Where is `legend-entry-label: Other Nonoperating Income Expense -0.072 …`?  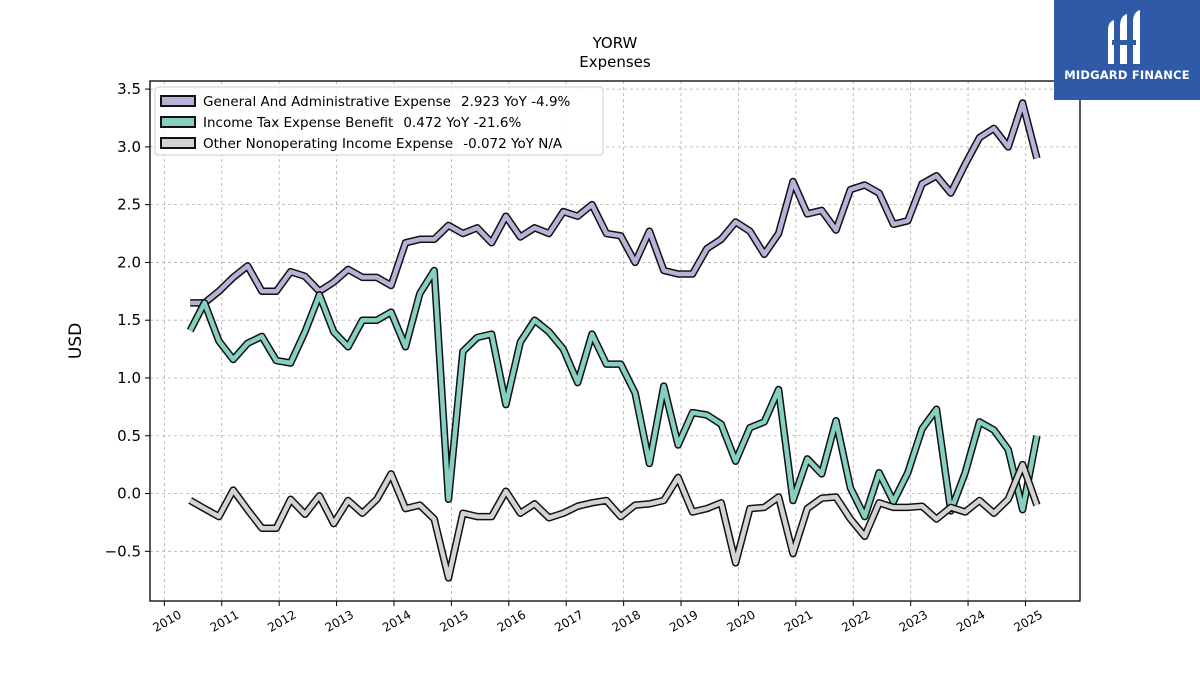
legend-entry-label: Other Nonoperating Income Expense -0.072 … is located at coordinates (383, 144).